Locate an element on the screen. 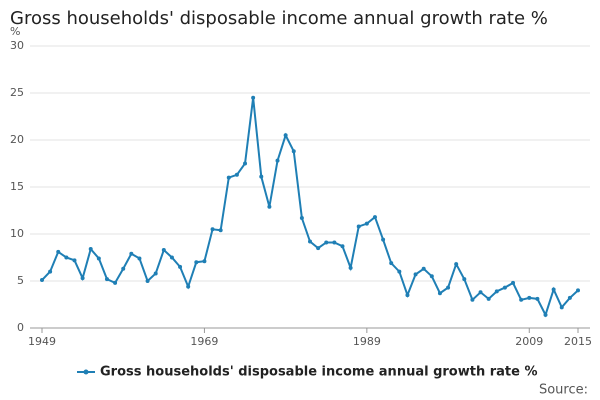 The height and width of the screenshot is (400, 600). y-tick-label: 30 is located at coordinates (17, 45).